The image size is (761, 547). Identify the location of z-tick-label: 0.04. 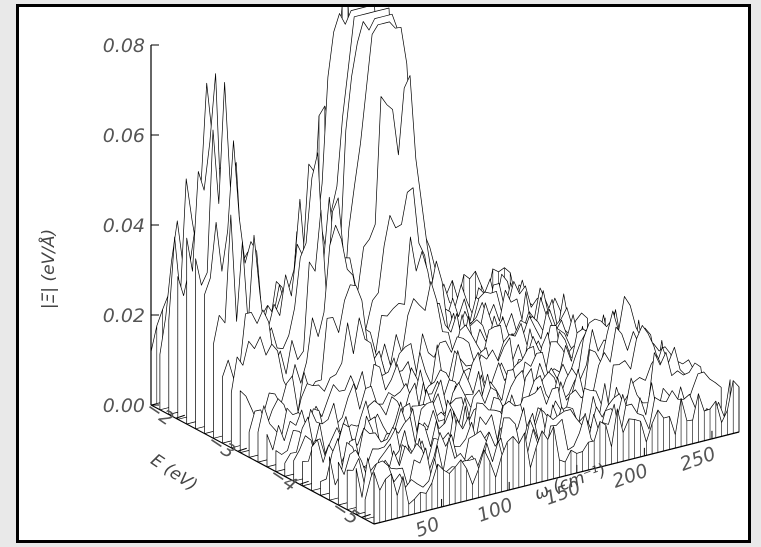
(124, 226).